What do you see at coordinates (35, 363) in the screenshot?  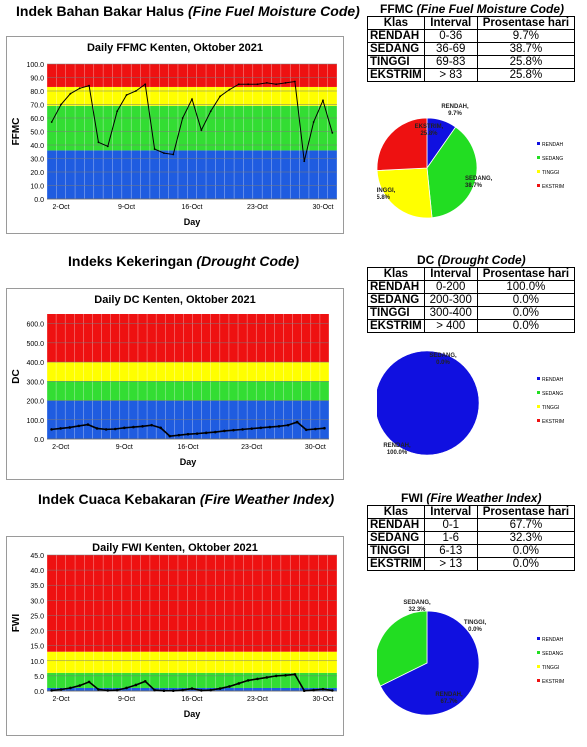 I see `y-tick-label: 400.0` at bounding box center [35, 363].